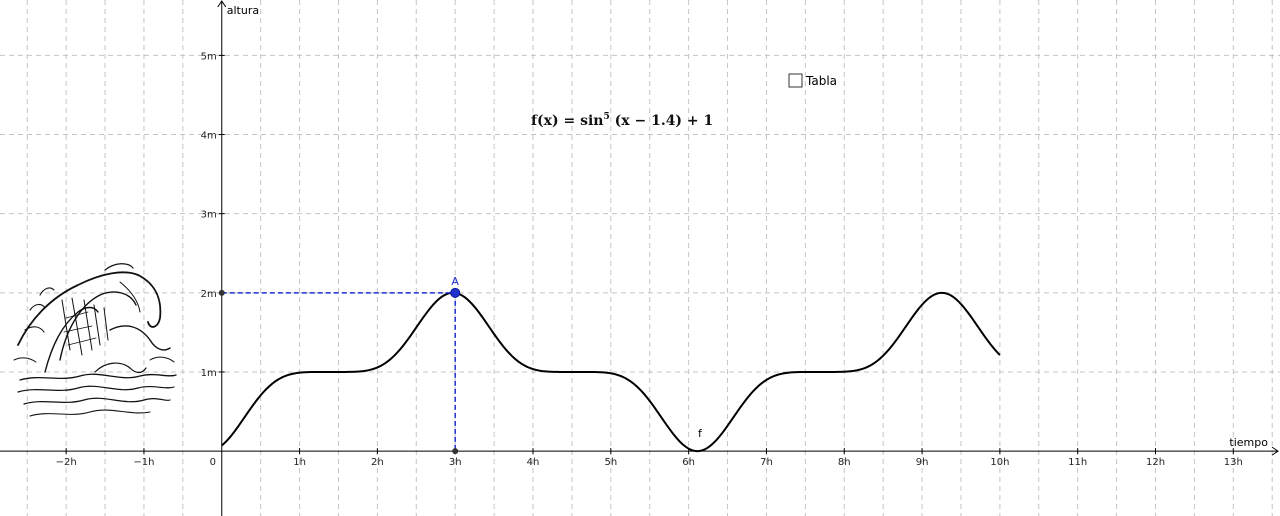  I want to click on y-tick-label: 1m, so click(209, 373).